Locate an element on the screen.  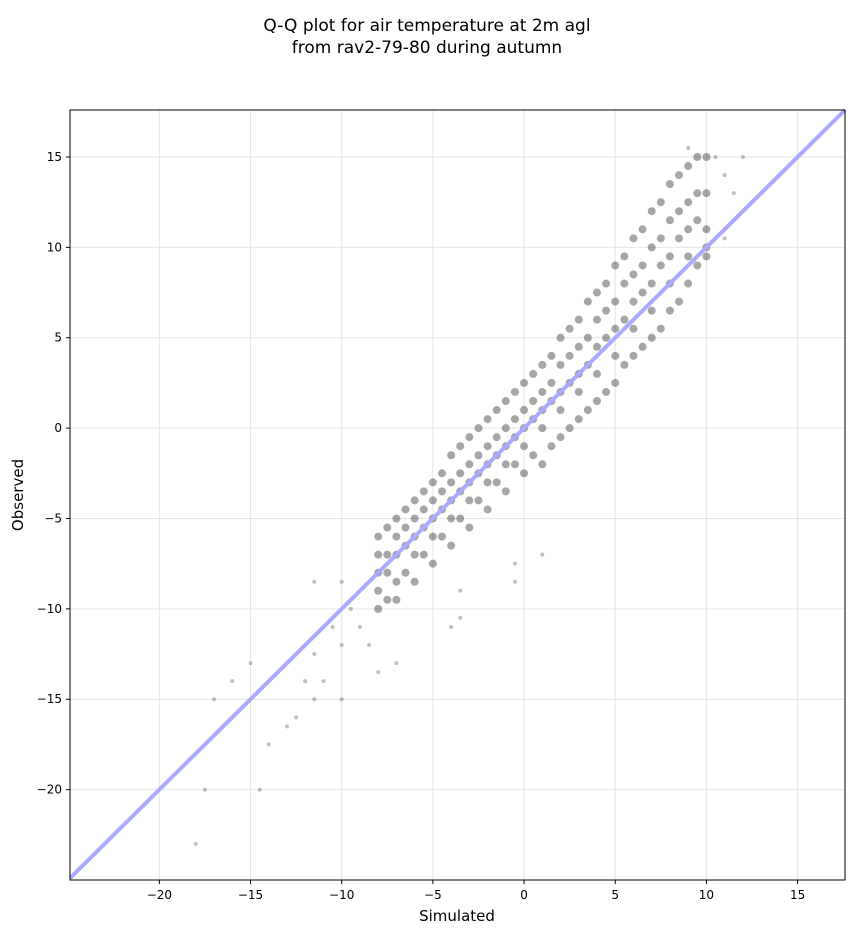
y-tick-label: −15 is located at coordinates (49, 699).